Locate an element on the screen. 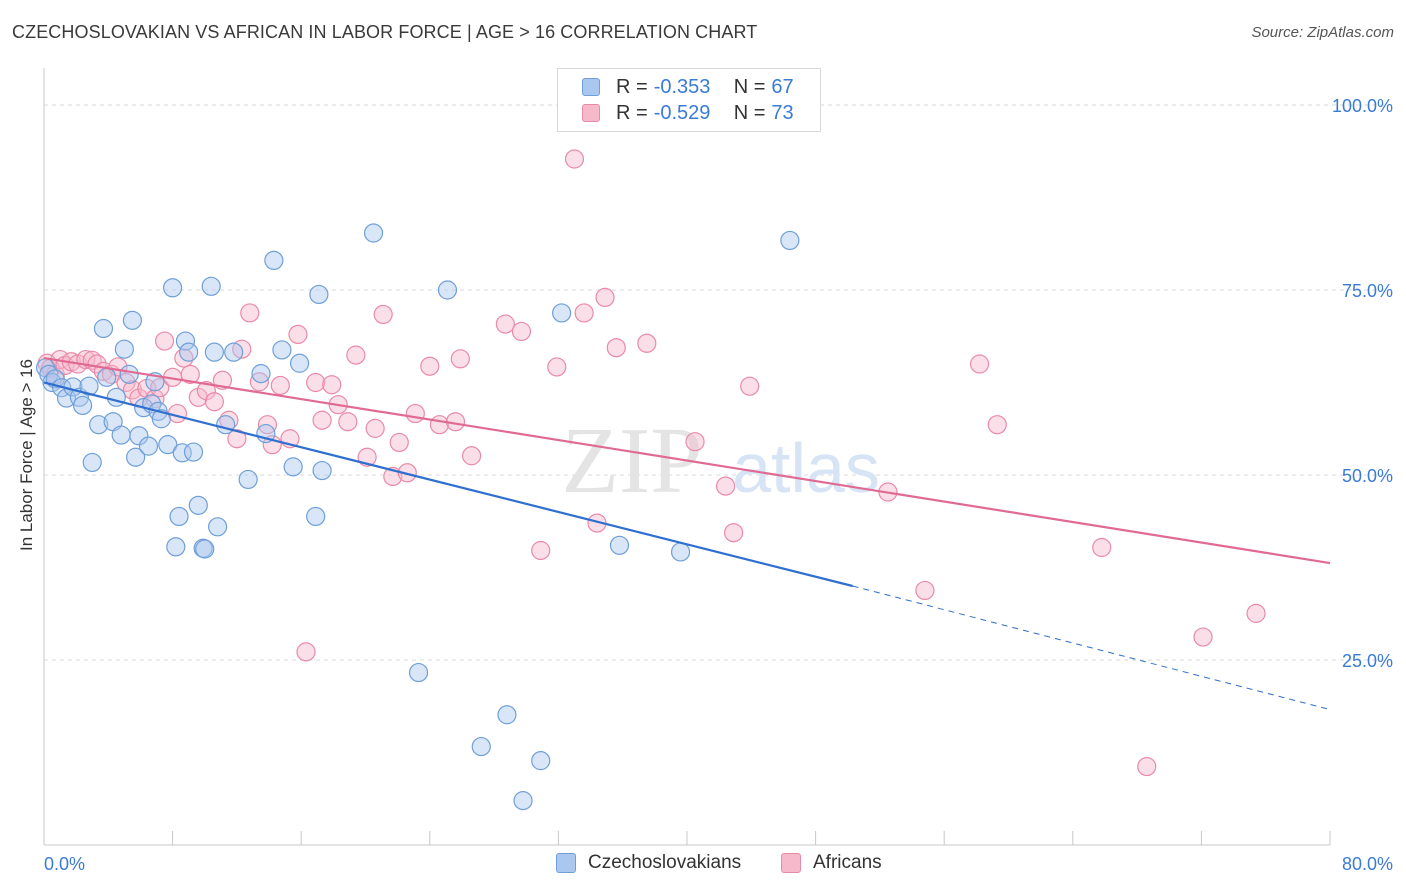 The width and height of the screenshot is (1406, 892). legend-r-label: R = is located at coordinates (632, 112).